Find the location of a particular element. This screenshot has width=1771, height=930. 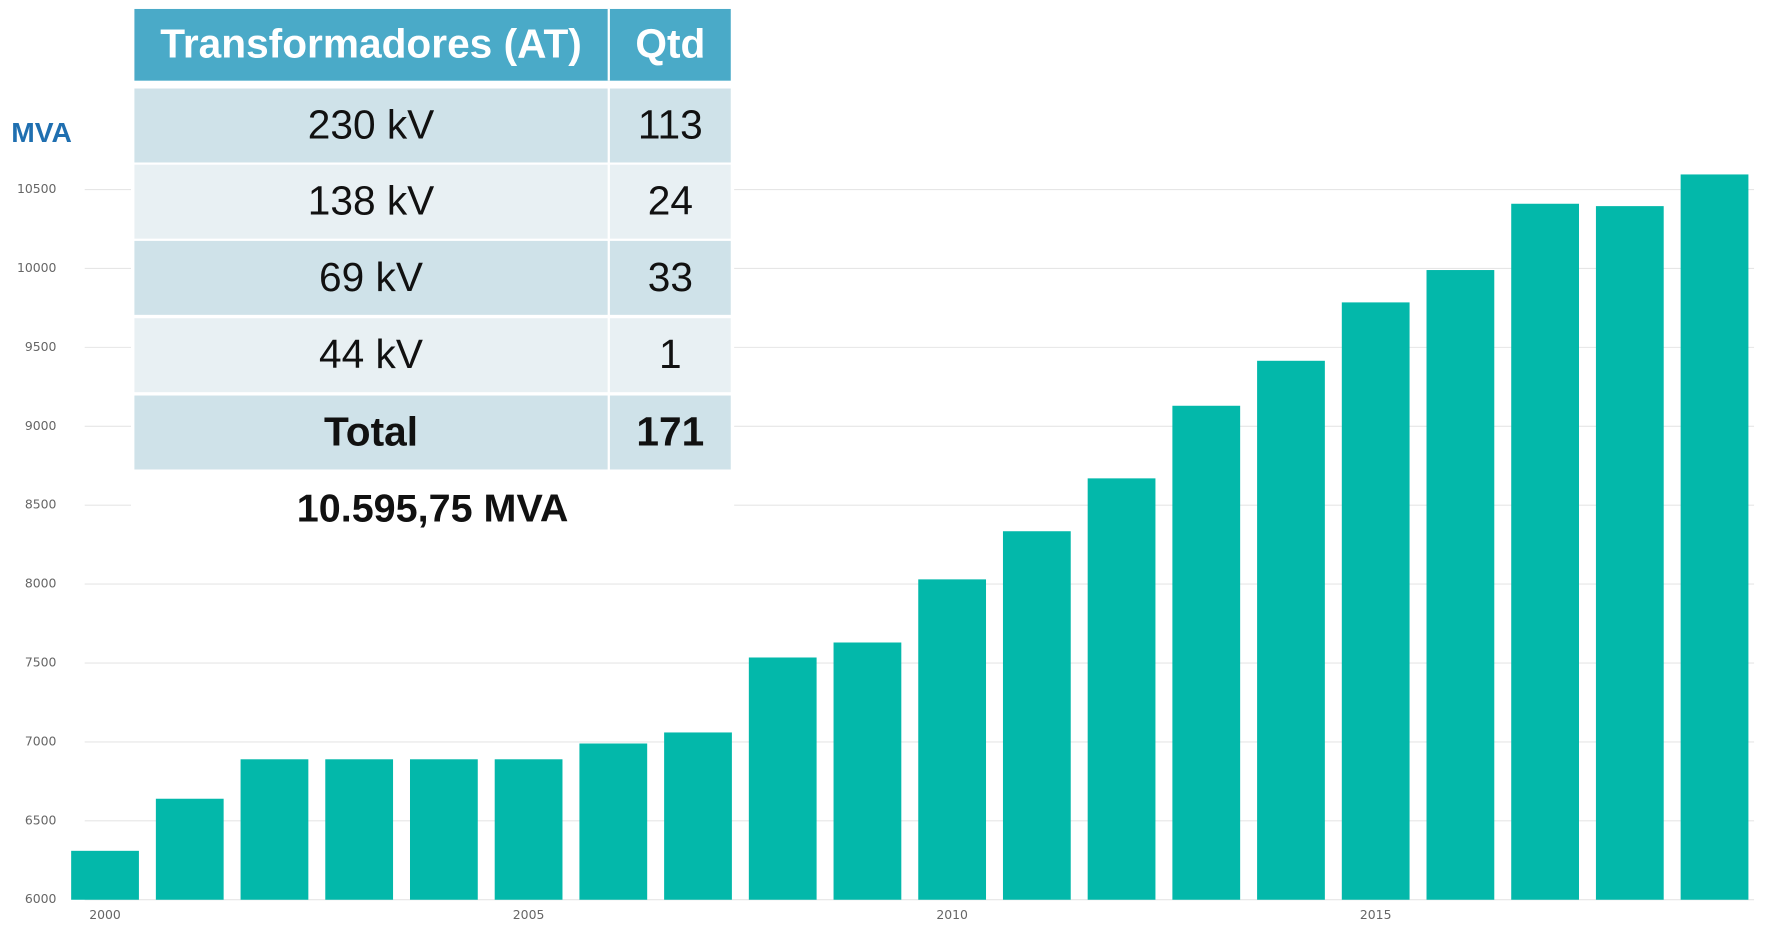

table-cell: Total is located at coordinates (371, 432).